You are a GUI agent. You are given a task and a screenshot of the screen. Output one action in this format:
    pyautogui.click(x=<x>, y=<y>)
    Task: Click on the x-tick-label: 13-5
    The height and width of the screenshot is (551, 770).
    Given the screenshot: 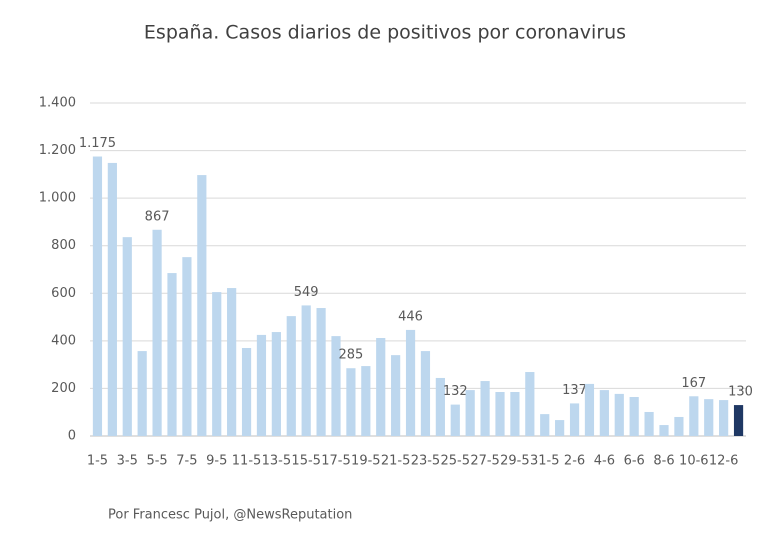 What is the action you would take?
    pyautogui.click(x=277, y=461)
    